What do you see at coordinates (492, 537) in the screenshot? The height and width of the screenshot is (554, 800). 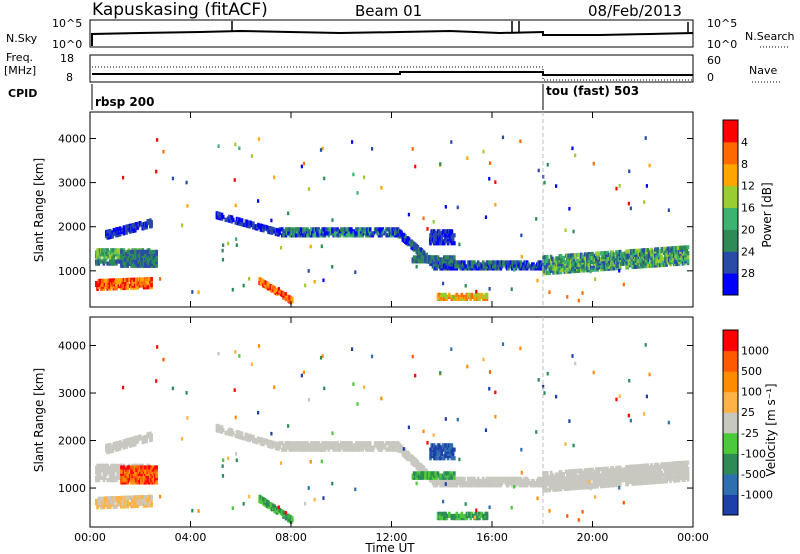 I see `x-tick-label: 16:00` at bounding box center [492, 537].